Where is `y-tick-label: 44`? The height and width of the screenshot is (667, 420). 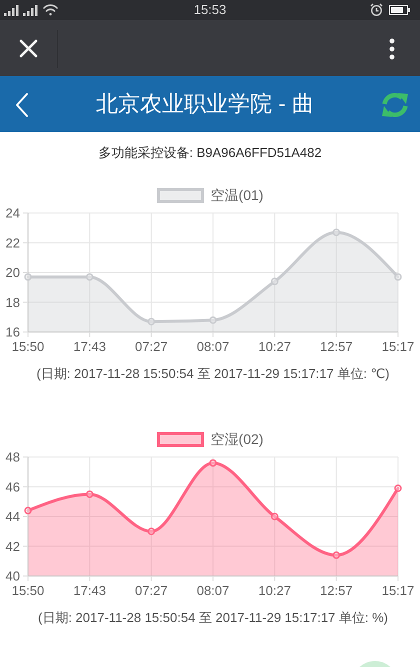 y-tick-label: 44 is located at coordinates (13, 516).